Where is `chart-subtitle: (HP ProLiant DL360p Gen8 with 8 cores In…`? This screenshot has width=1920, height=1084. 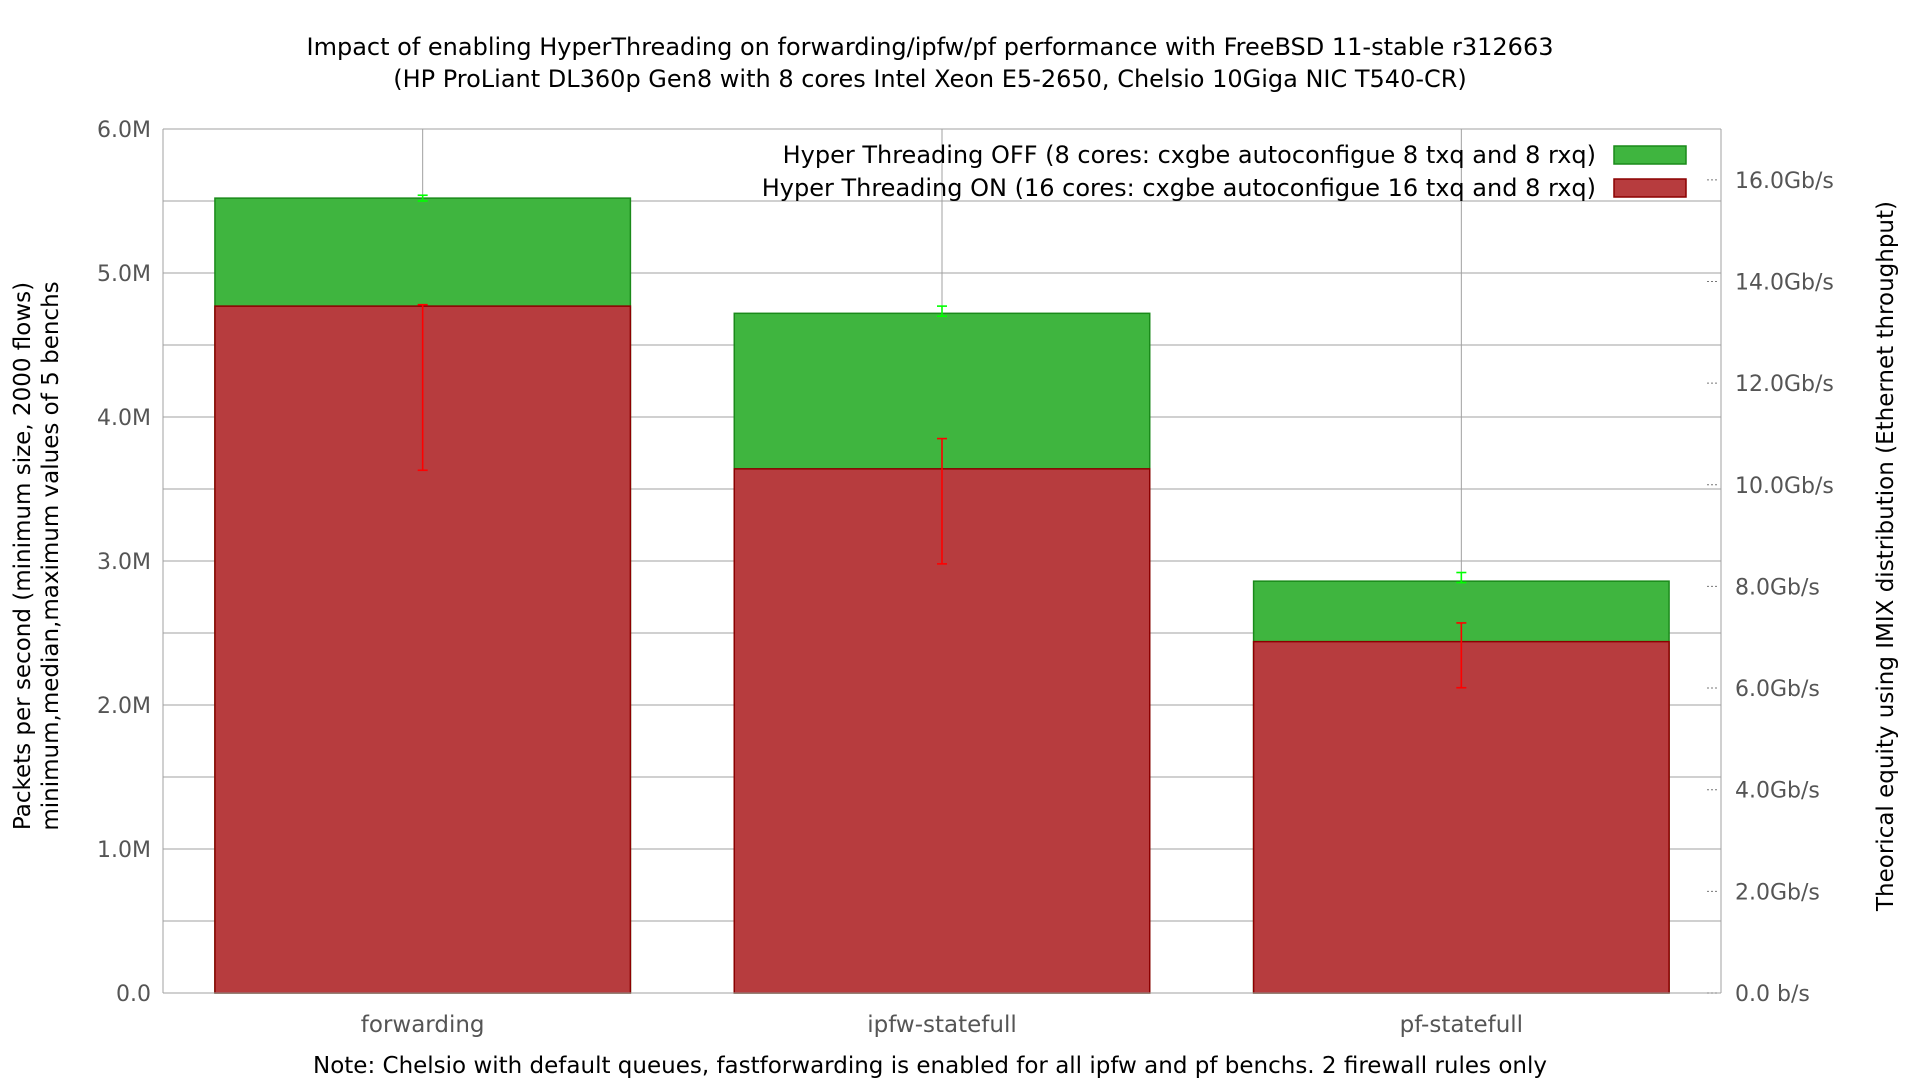
chart-subtitle: (HP ProLiant DL360p Gen8 with 8 cores In… is located at coordinates (930, 79).